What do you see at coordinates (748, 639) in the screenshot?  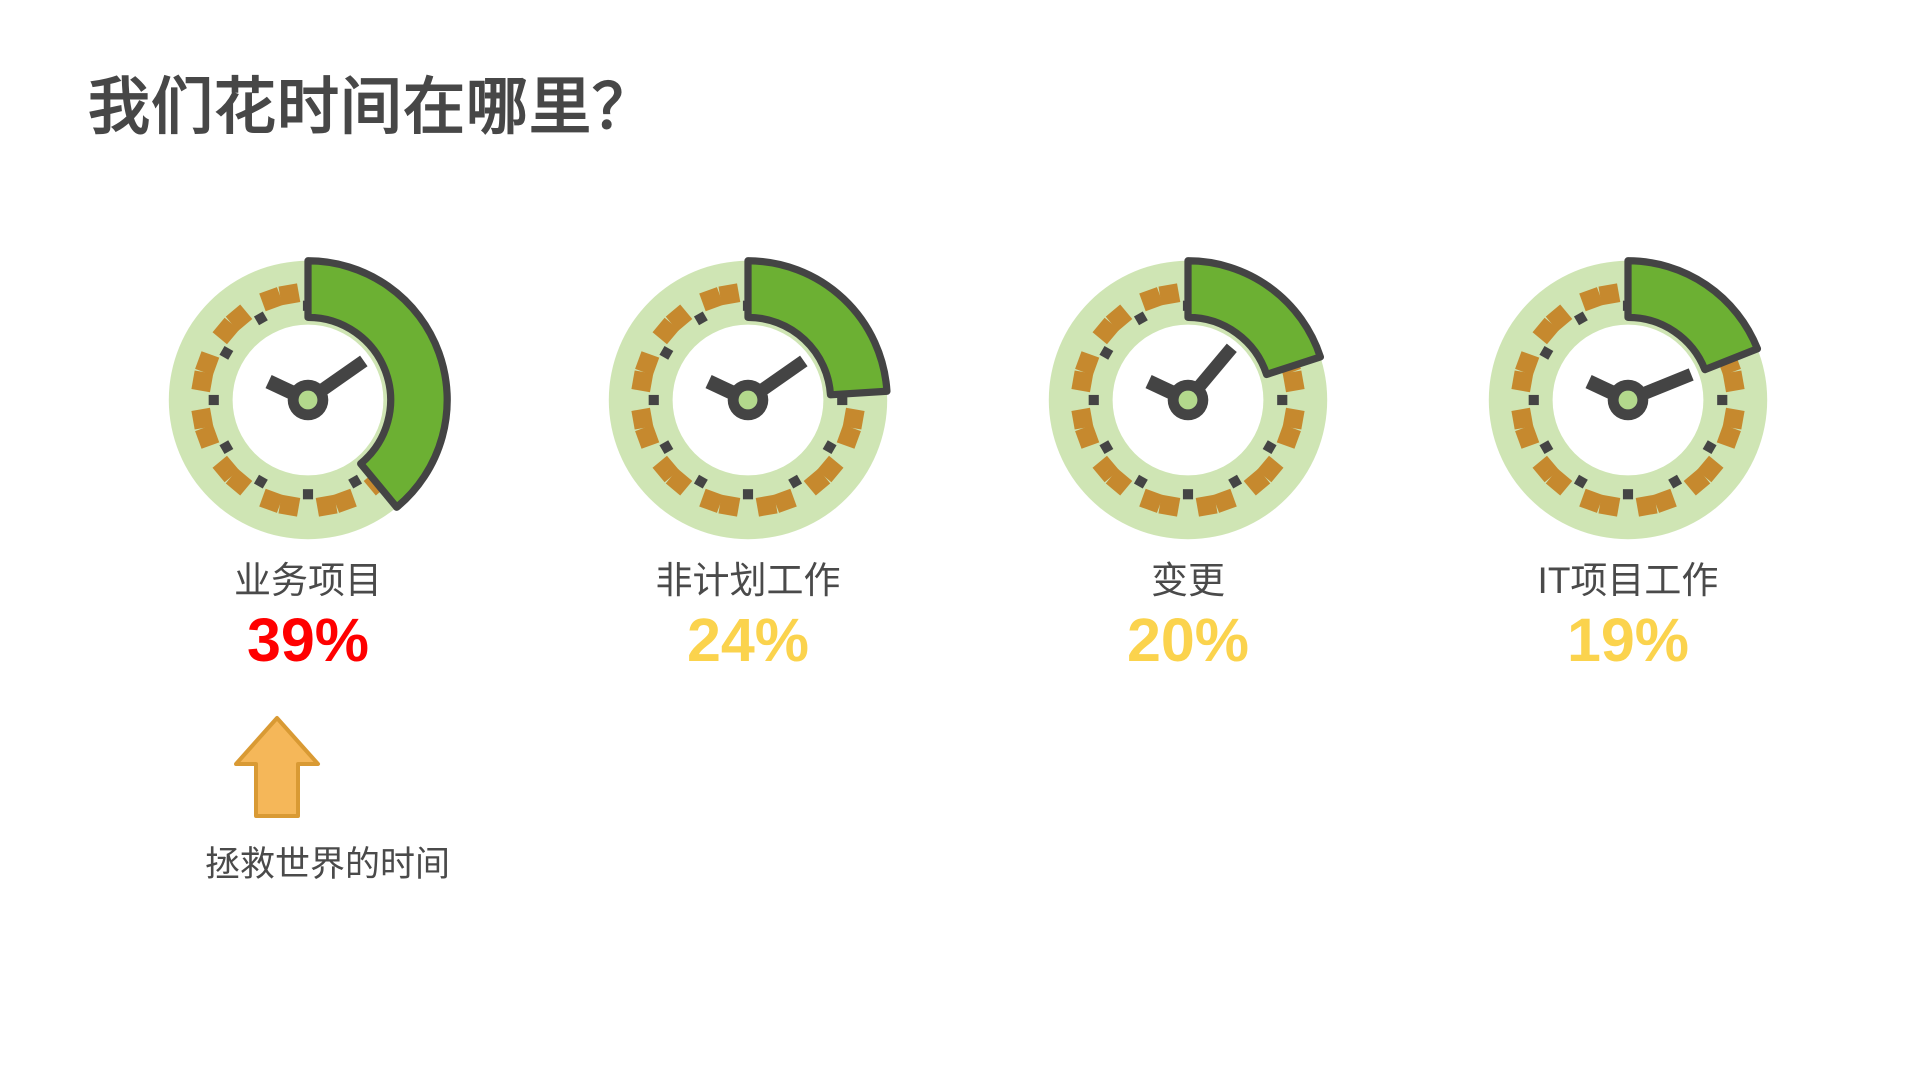 I see `gauge-value-2: 24%` at bounding box center [748, 639].